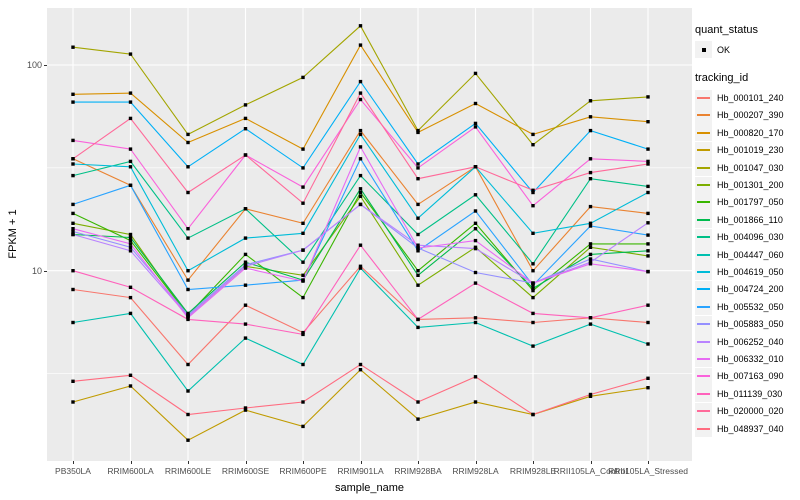 This screenshot has width=800, height=500. What do you see at coordinates (750, 289) in the screenshot?
I see `legend-entry-label: Hb_004724_200` at bounding box center [750, 289].